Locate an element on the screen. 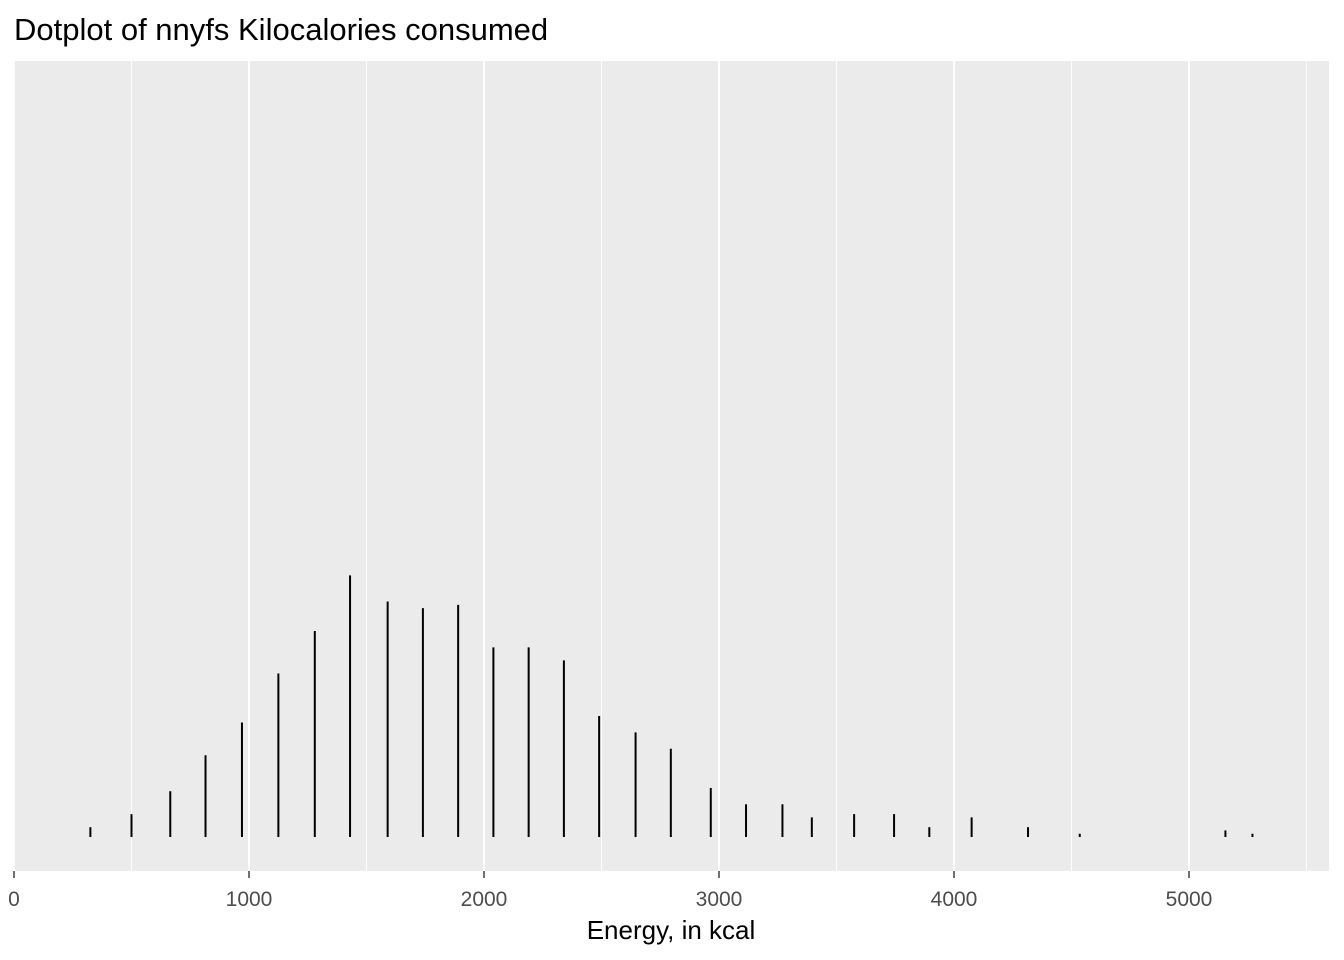  x-tick-label-5: 5000 is located at coordinates (1189, 899).